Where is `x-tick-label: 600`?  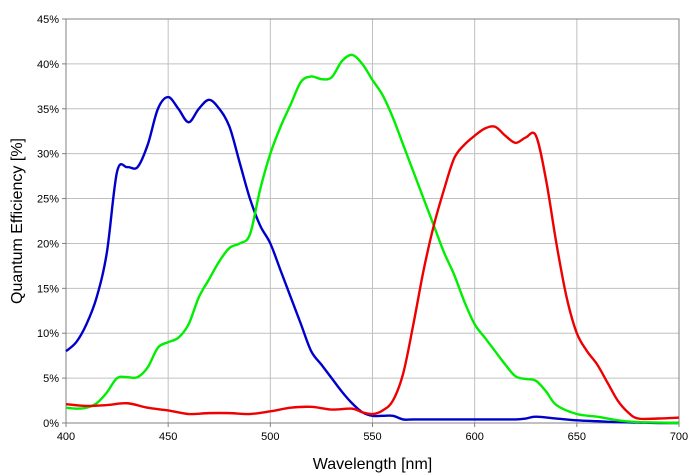
x-tick-label: 600 is located at coordinates (474, 437).